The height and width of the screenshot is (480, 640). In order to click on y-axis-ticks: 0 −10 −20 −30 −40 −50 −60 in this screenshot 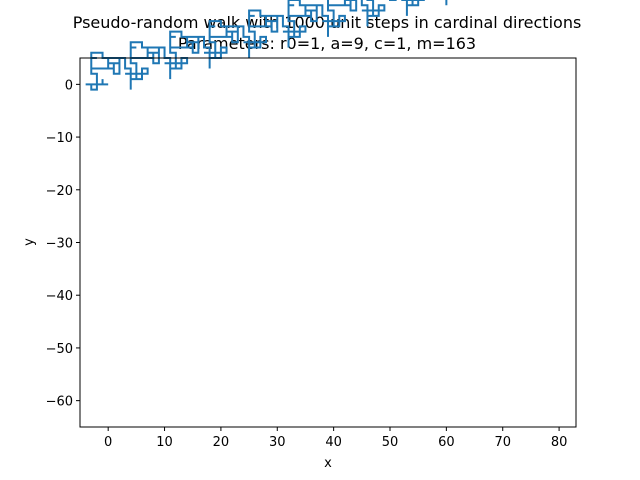, I will do `click(63, 244)`.